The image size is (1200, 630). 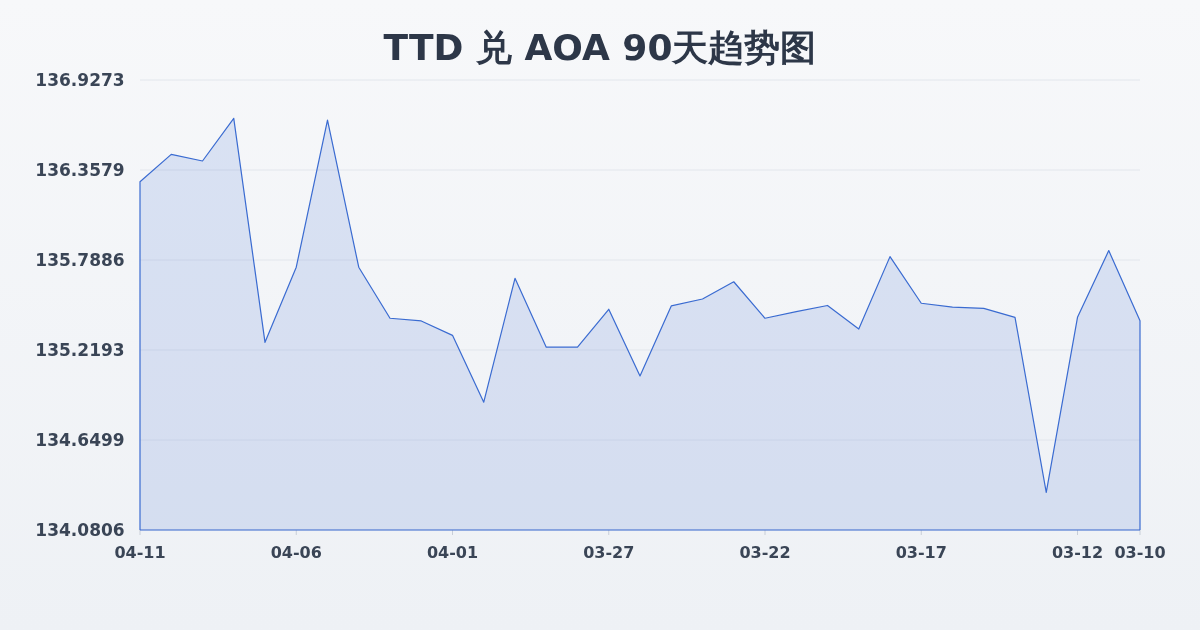 I want to click on x-tick-label: 04-06, so click(x=296, y=552).